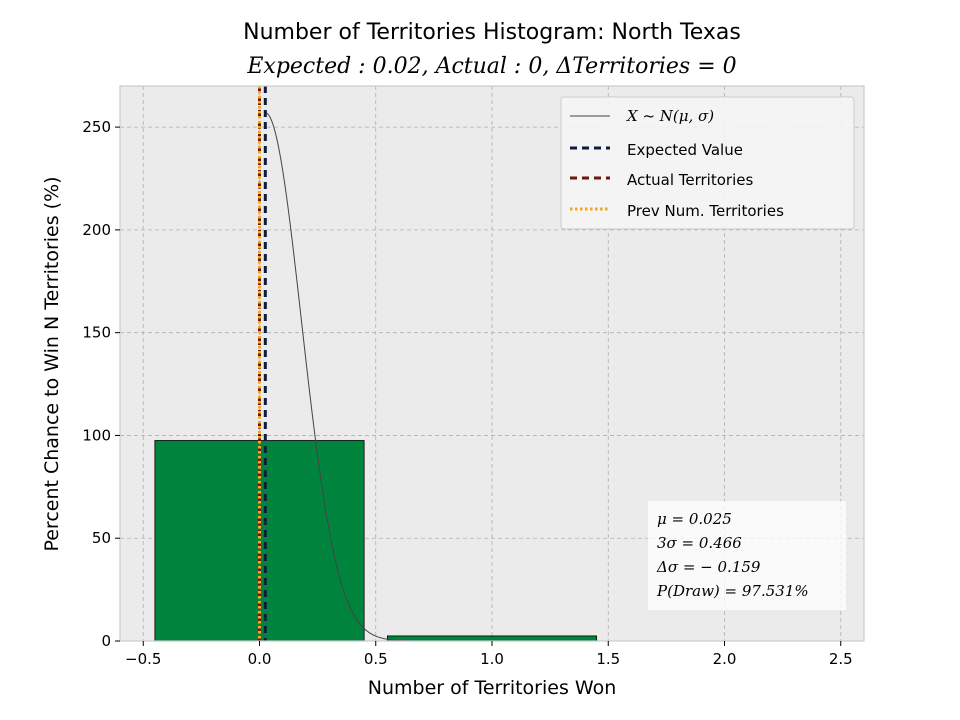 Image resolution: width=960 pixels, height=720 pixels. What do you see at coordinates (376, 659) in the screenshot?
I see `x-tick-label: 0.5` at bounding box center [376, 659].